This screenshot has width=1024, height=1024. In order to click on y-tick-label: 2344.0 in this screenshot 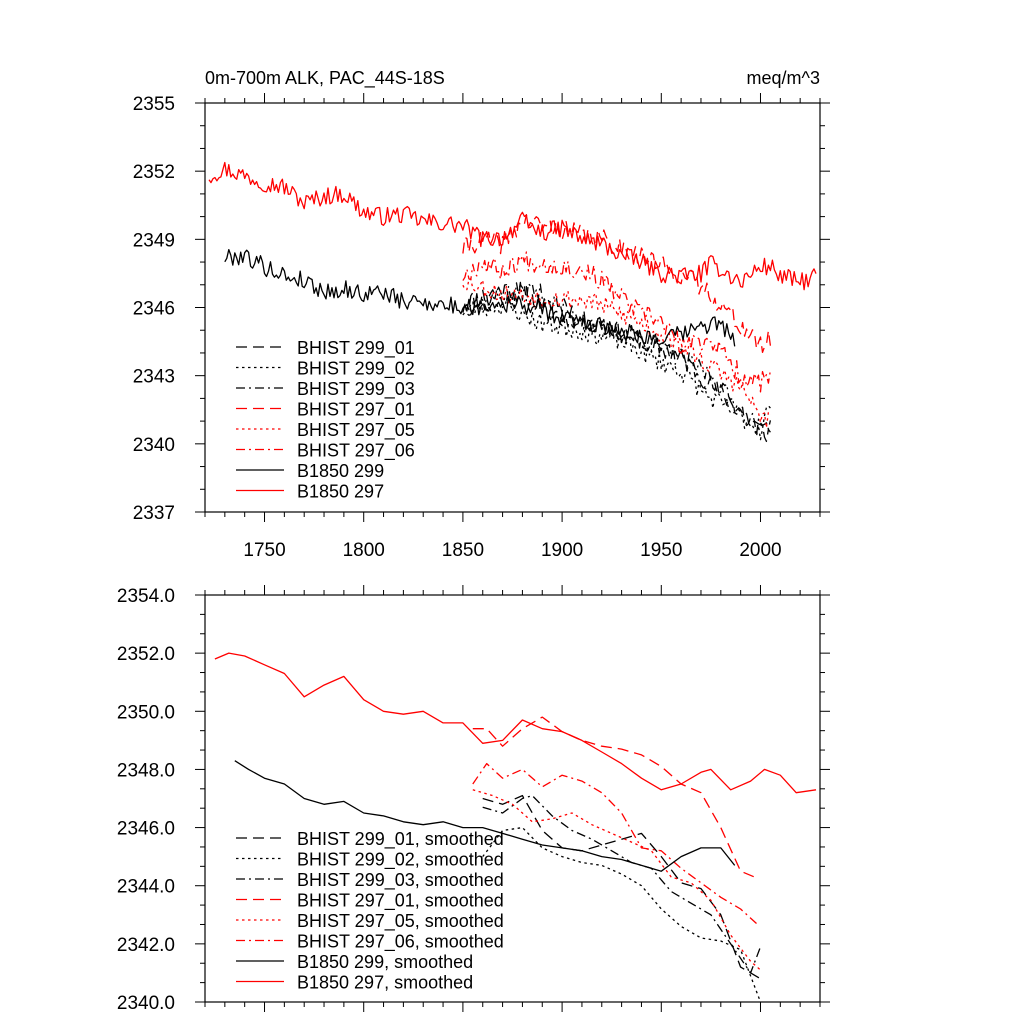, I will do `click(146, 887)`.